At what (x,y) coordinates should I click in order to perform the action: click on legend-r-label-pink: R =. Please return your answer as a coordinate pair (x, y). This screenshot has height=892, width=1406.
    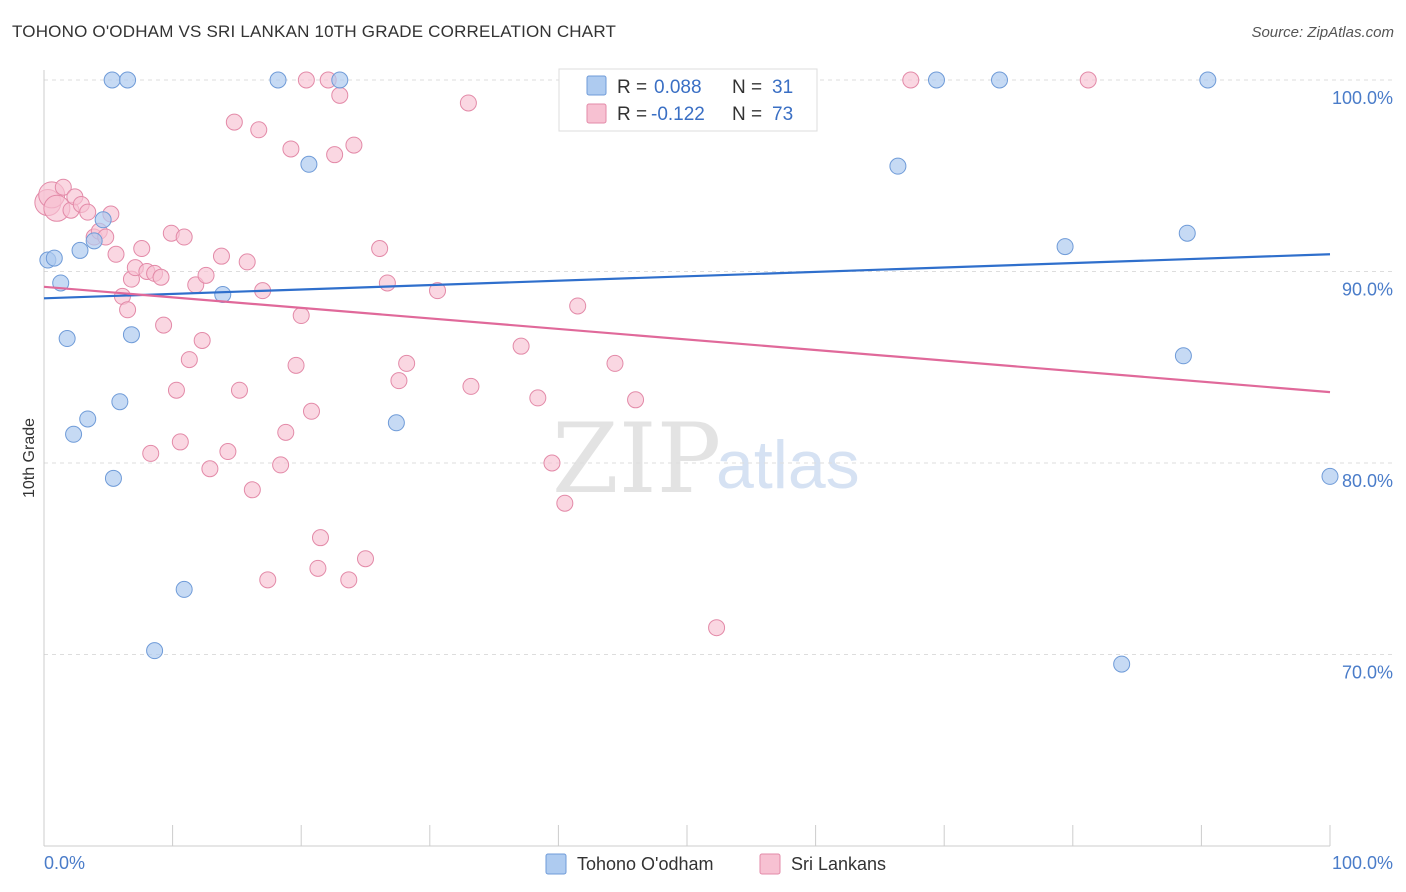
    Looking at the image, I should click on (632, 114).